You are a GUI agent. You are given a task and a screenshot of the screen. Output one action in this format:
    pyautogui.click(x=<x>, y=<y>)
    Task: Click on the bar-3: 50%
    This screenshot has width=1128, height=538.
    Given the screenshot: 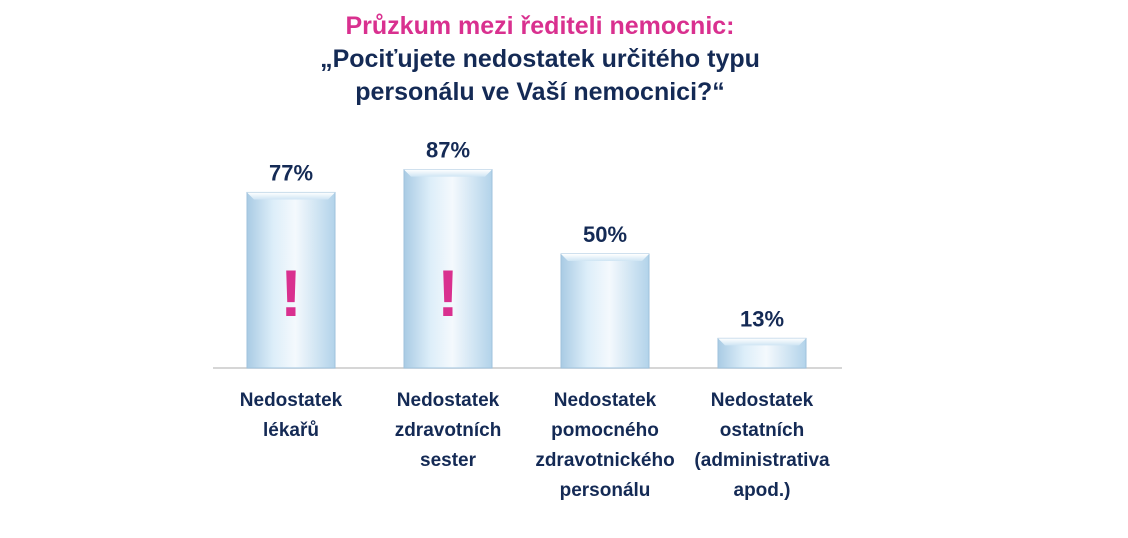 What is the action you would take?
    pyautogui.click(x=605, y=295)
    